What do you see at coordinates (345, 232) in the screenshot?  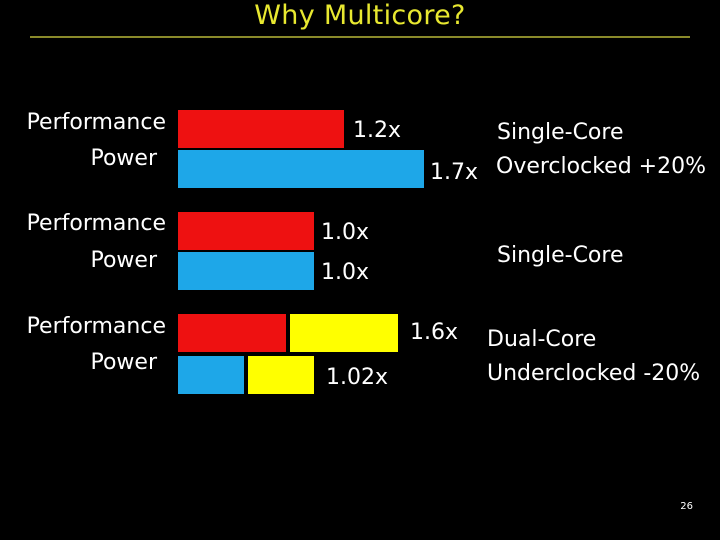 I see `row2-performance-value: 1.0x` at bounding box center [345, 232].